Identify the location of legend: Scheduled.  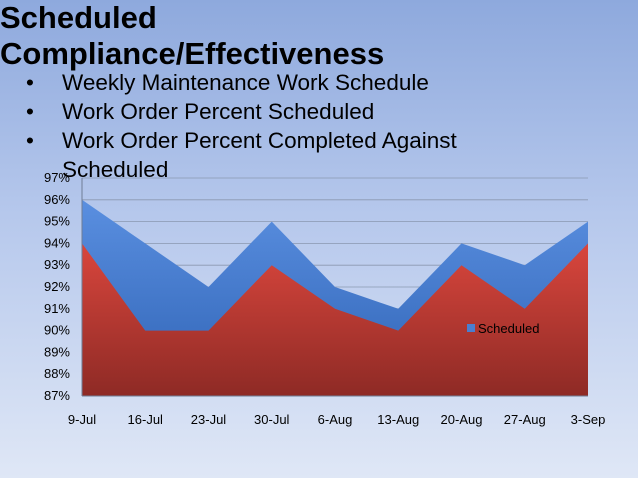
(503, 328).